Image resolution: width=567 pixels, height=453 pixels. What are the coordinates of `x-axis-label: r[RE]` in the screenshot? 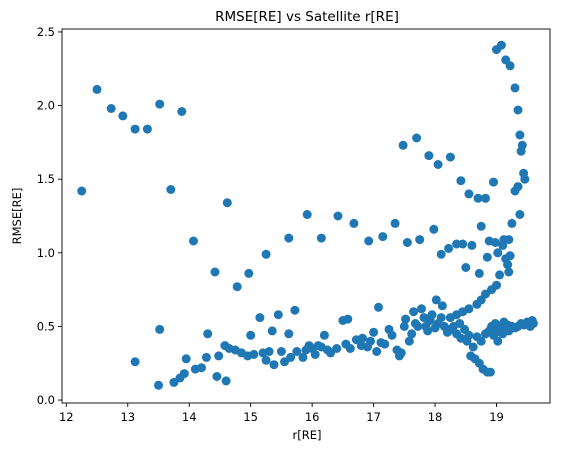 It's located at (307, 435).